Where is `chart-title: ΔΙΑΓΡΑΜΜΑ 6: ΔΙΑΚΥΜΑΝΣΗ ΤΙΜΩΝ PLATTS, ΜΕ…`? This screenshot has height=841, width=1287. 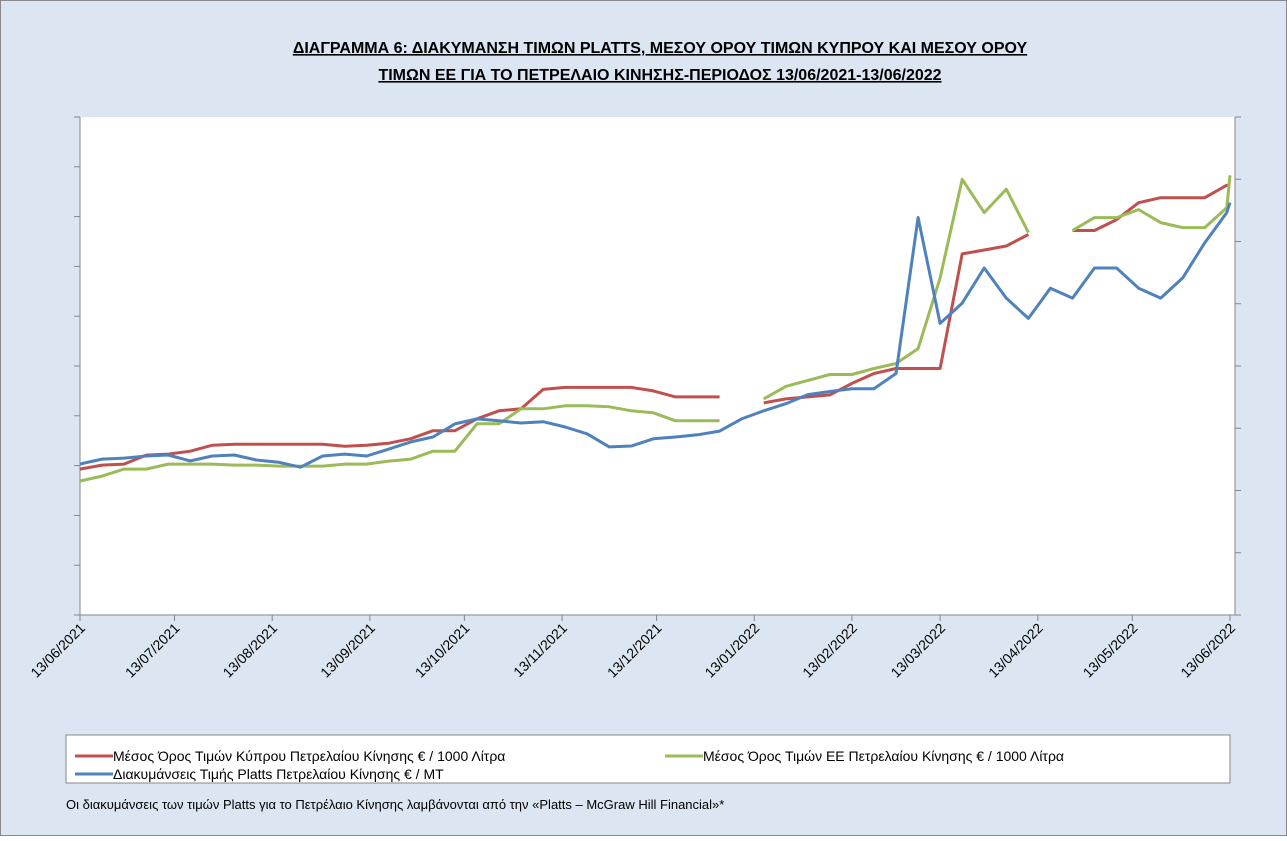 chart-title: ΔΙΑΓΡΑΜΜΑ 6: ΔΙΑΚΥΜΑΝΣΗ ΤΙΜΩΝ PLATTS, ΜΕ… is located at coordinates (660, 48).